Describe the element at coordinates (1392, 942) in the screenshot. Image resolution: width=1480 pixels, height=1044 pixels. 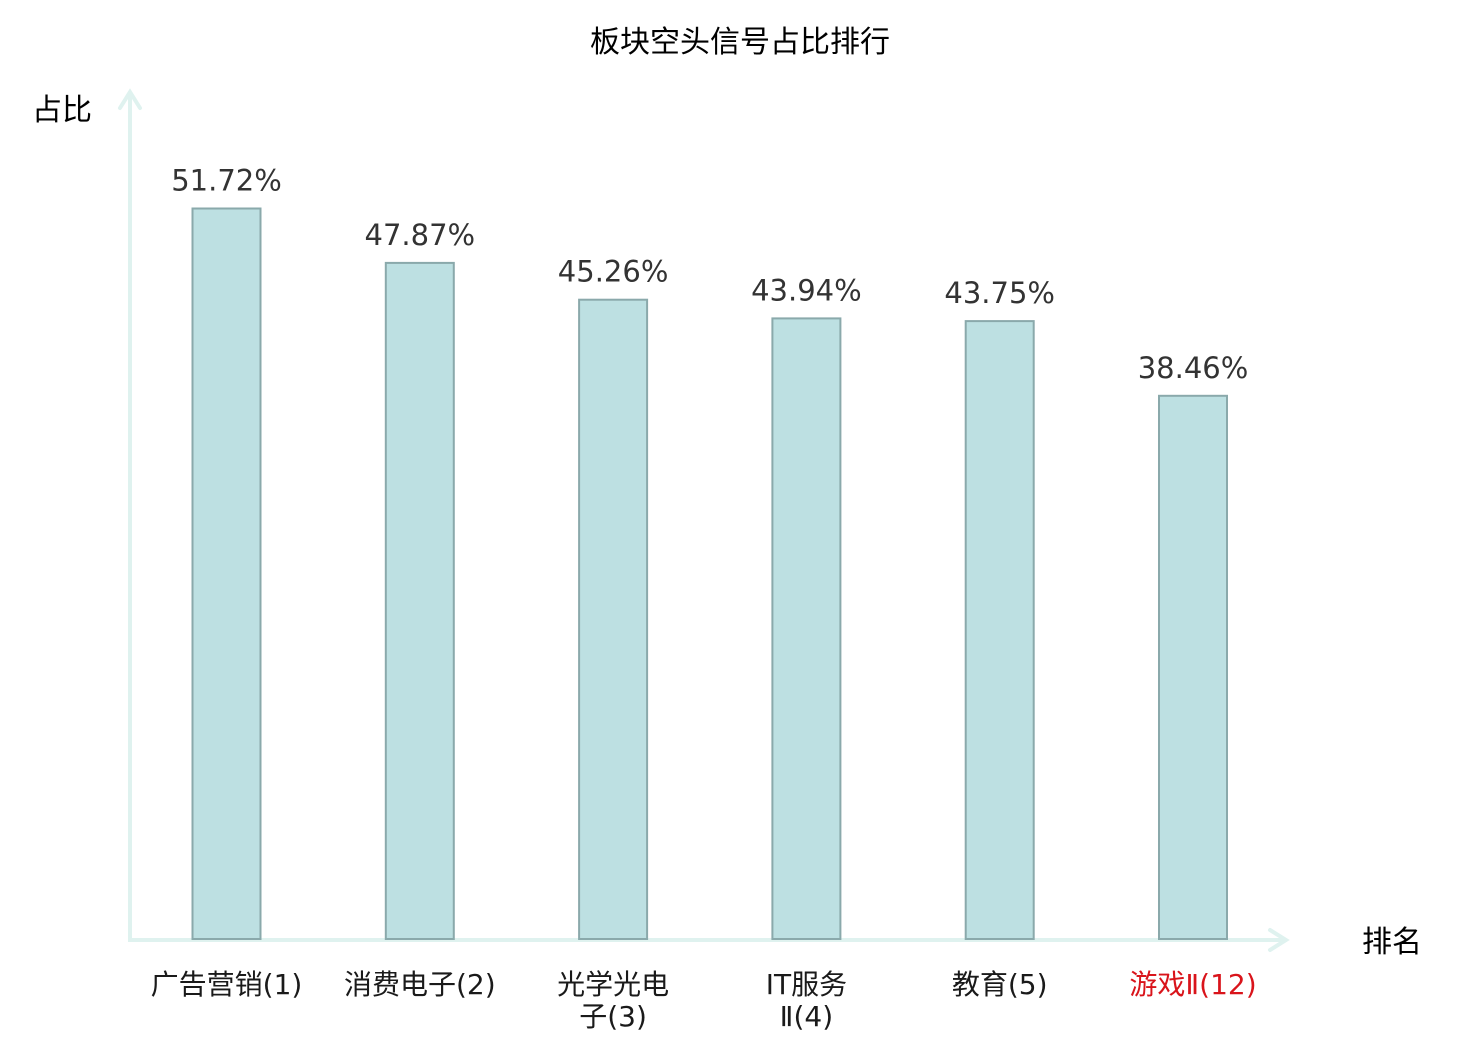
I see `x-axis-label: 排名` at that location.